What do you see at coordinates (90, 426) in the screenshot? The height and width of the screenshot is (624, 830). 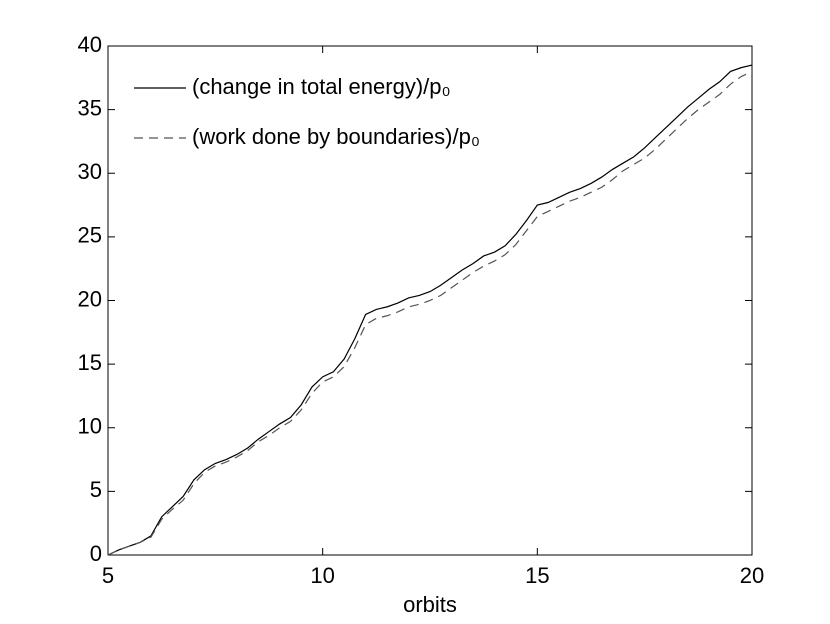 I see `y-tick-label: 10` at bounding box center [90, 426].